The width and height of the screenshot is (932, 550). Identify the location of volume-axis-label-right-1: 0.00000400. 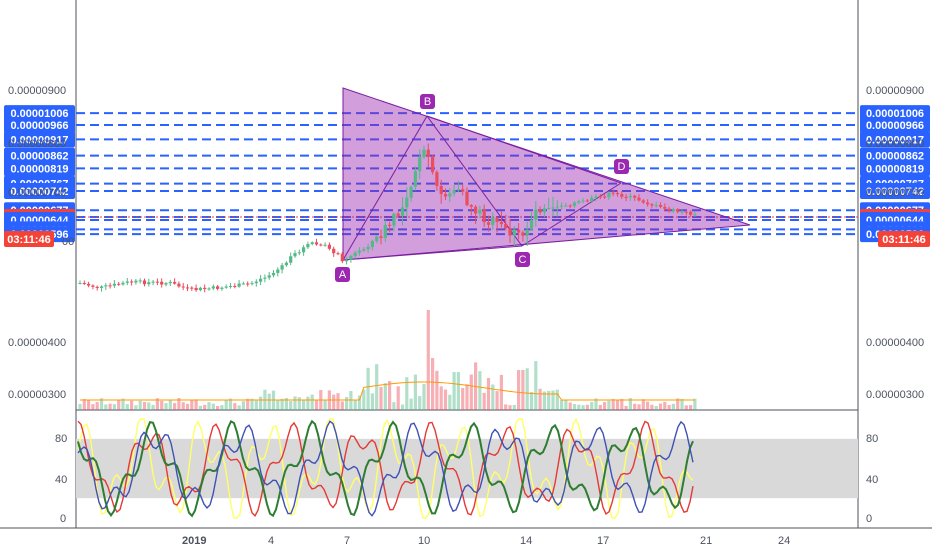
(895, 343).